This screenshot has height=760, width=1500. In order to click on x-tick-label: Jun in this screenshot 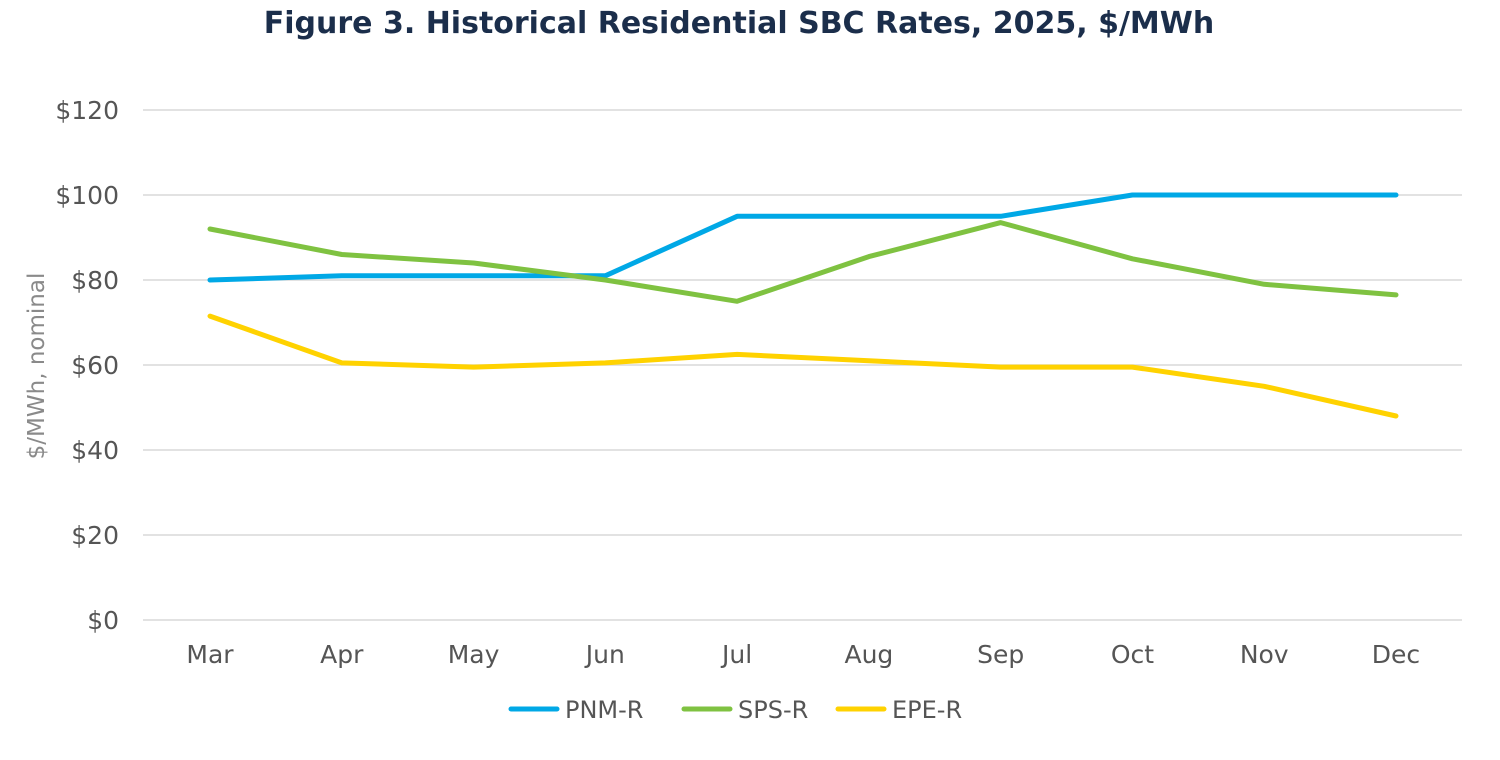, I will do `click(604, 654)`.